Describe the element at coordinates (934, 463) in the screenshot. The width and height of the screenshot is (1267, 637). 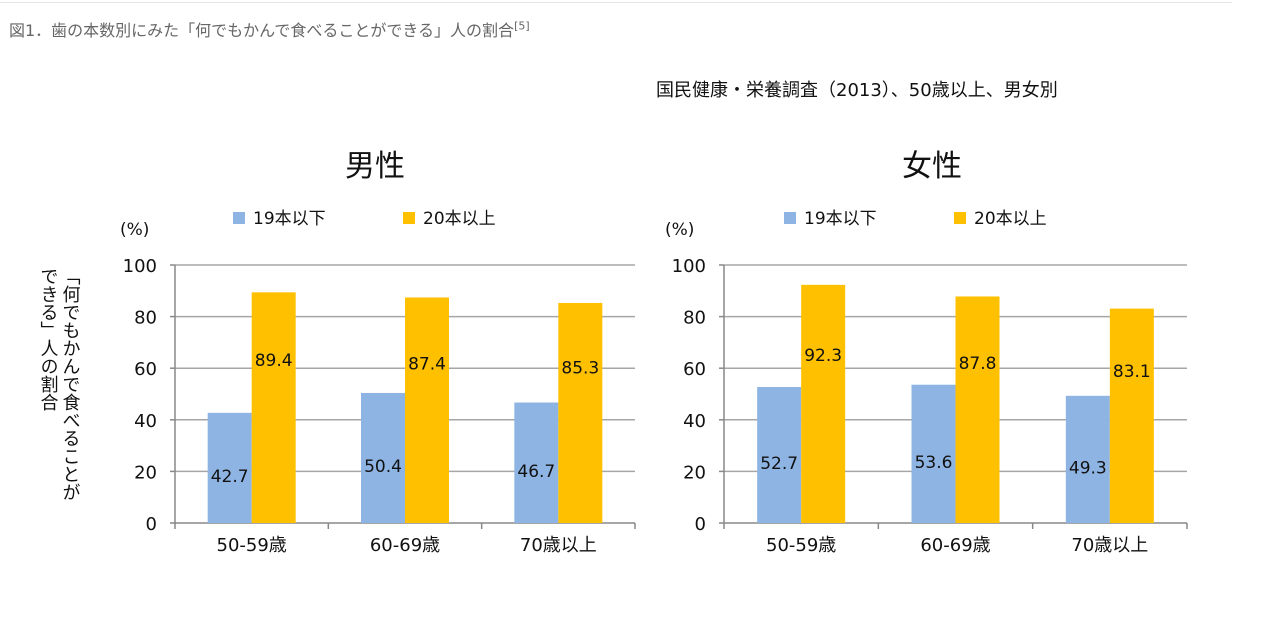
I see `data-label: 53.6` at that location.